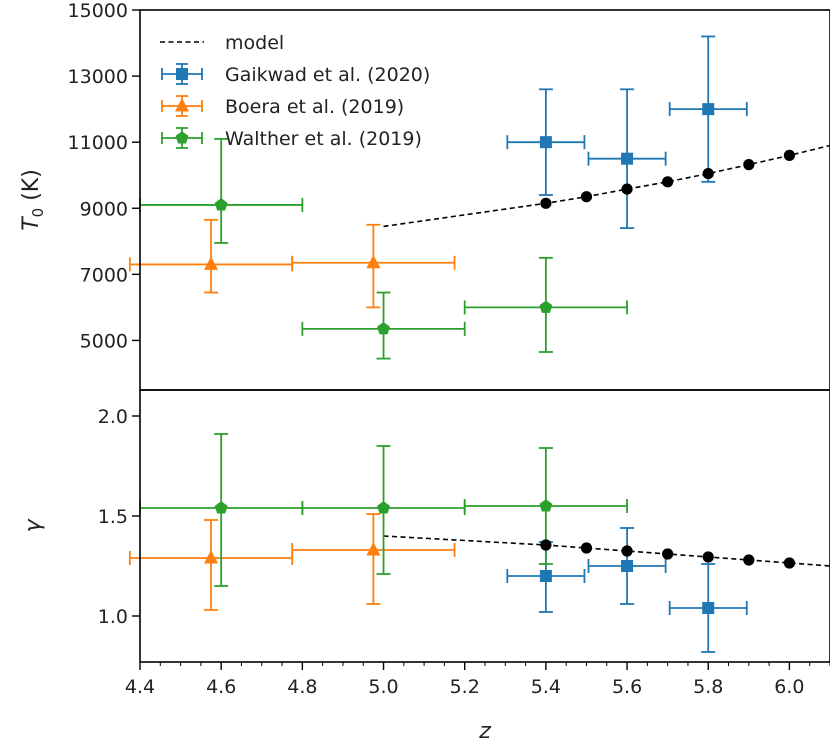 This screenshot has height=747, width=830. What do you see at coordinates (104, 275) in the screenshot?
I see `top-ytick-label-1: 7000` at bounding box center [104, 275].